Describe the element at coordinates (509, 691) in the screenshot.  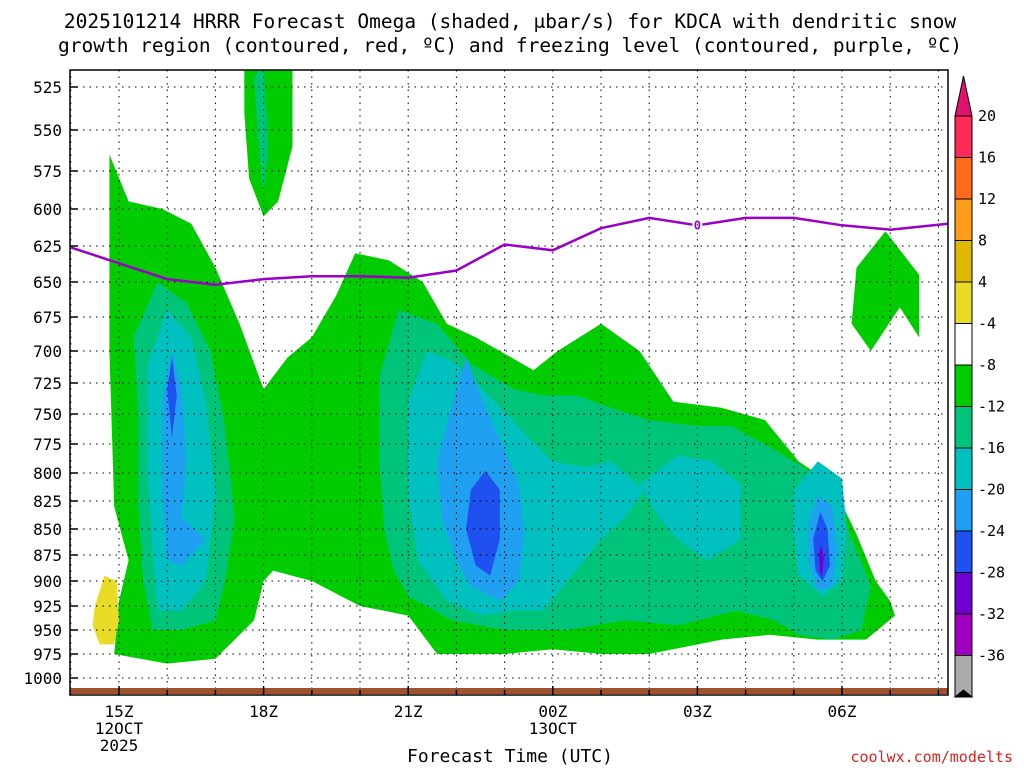
I see `ground-surface` at that location.